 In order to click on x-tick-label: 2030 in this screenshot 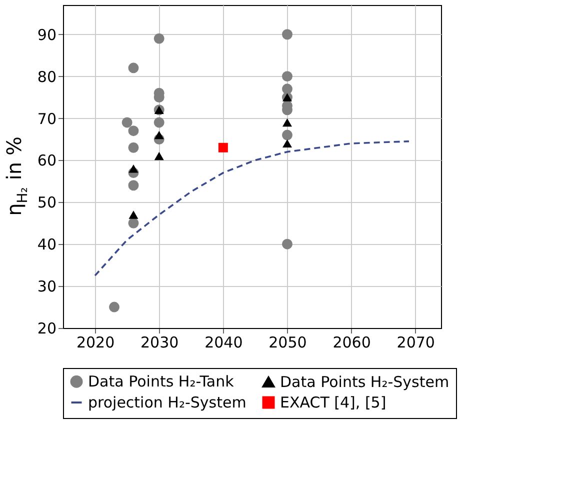, I will do `click(159, 343)`.